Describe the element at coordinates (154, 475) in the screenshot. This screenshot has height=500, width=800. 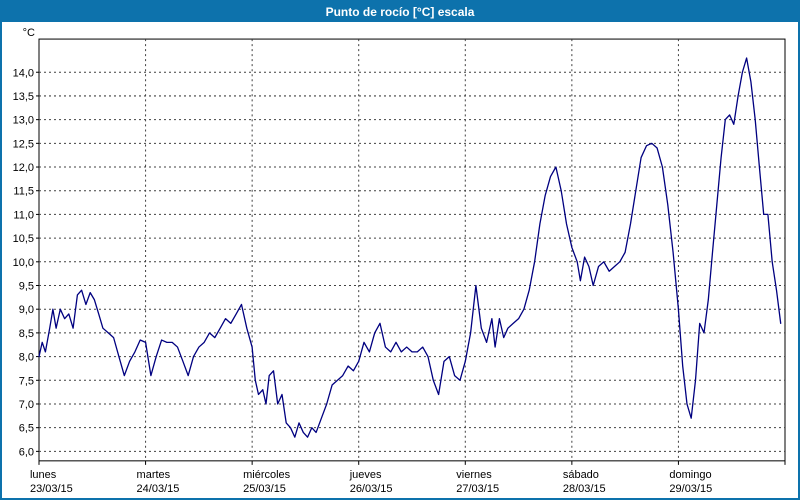
I see `svg-text: martes` at that location.